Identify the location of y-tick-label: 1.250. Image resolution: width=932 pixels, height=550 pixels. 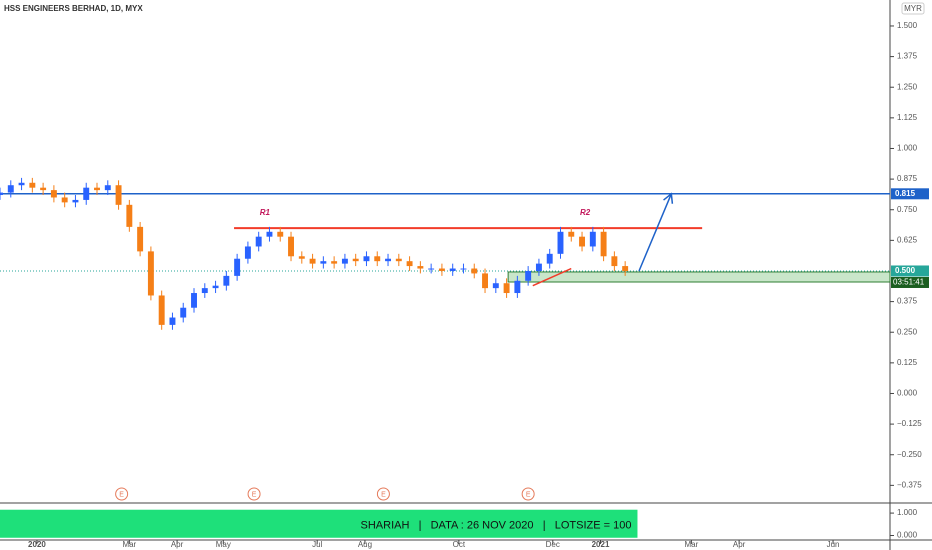
(907, 86).